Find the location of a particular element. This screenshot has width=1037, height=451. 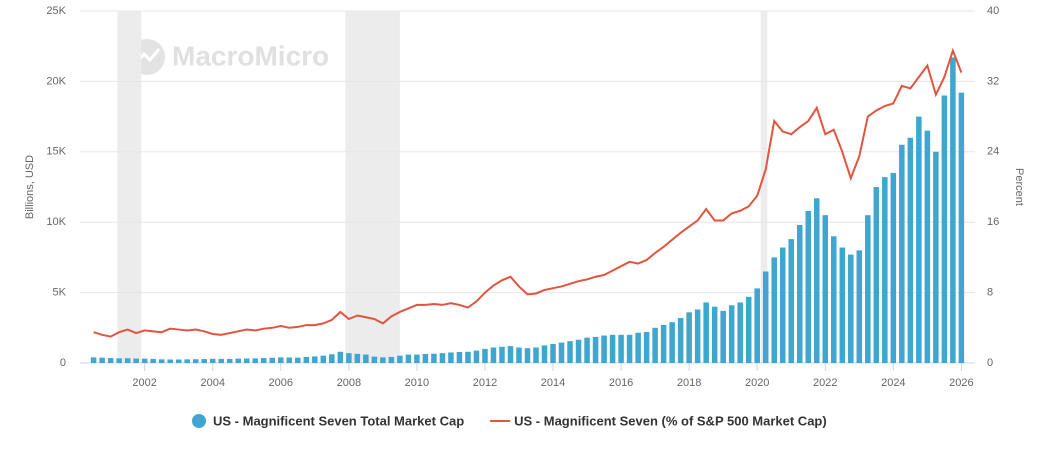

watermark: MacroMicro is located at coordinates (250, 55).